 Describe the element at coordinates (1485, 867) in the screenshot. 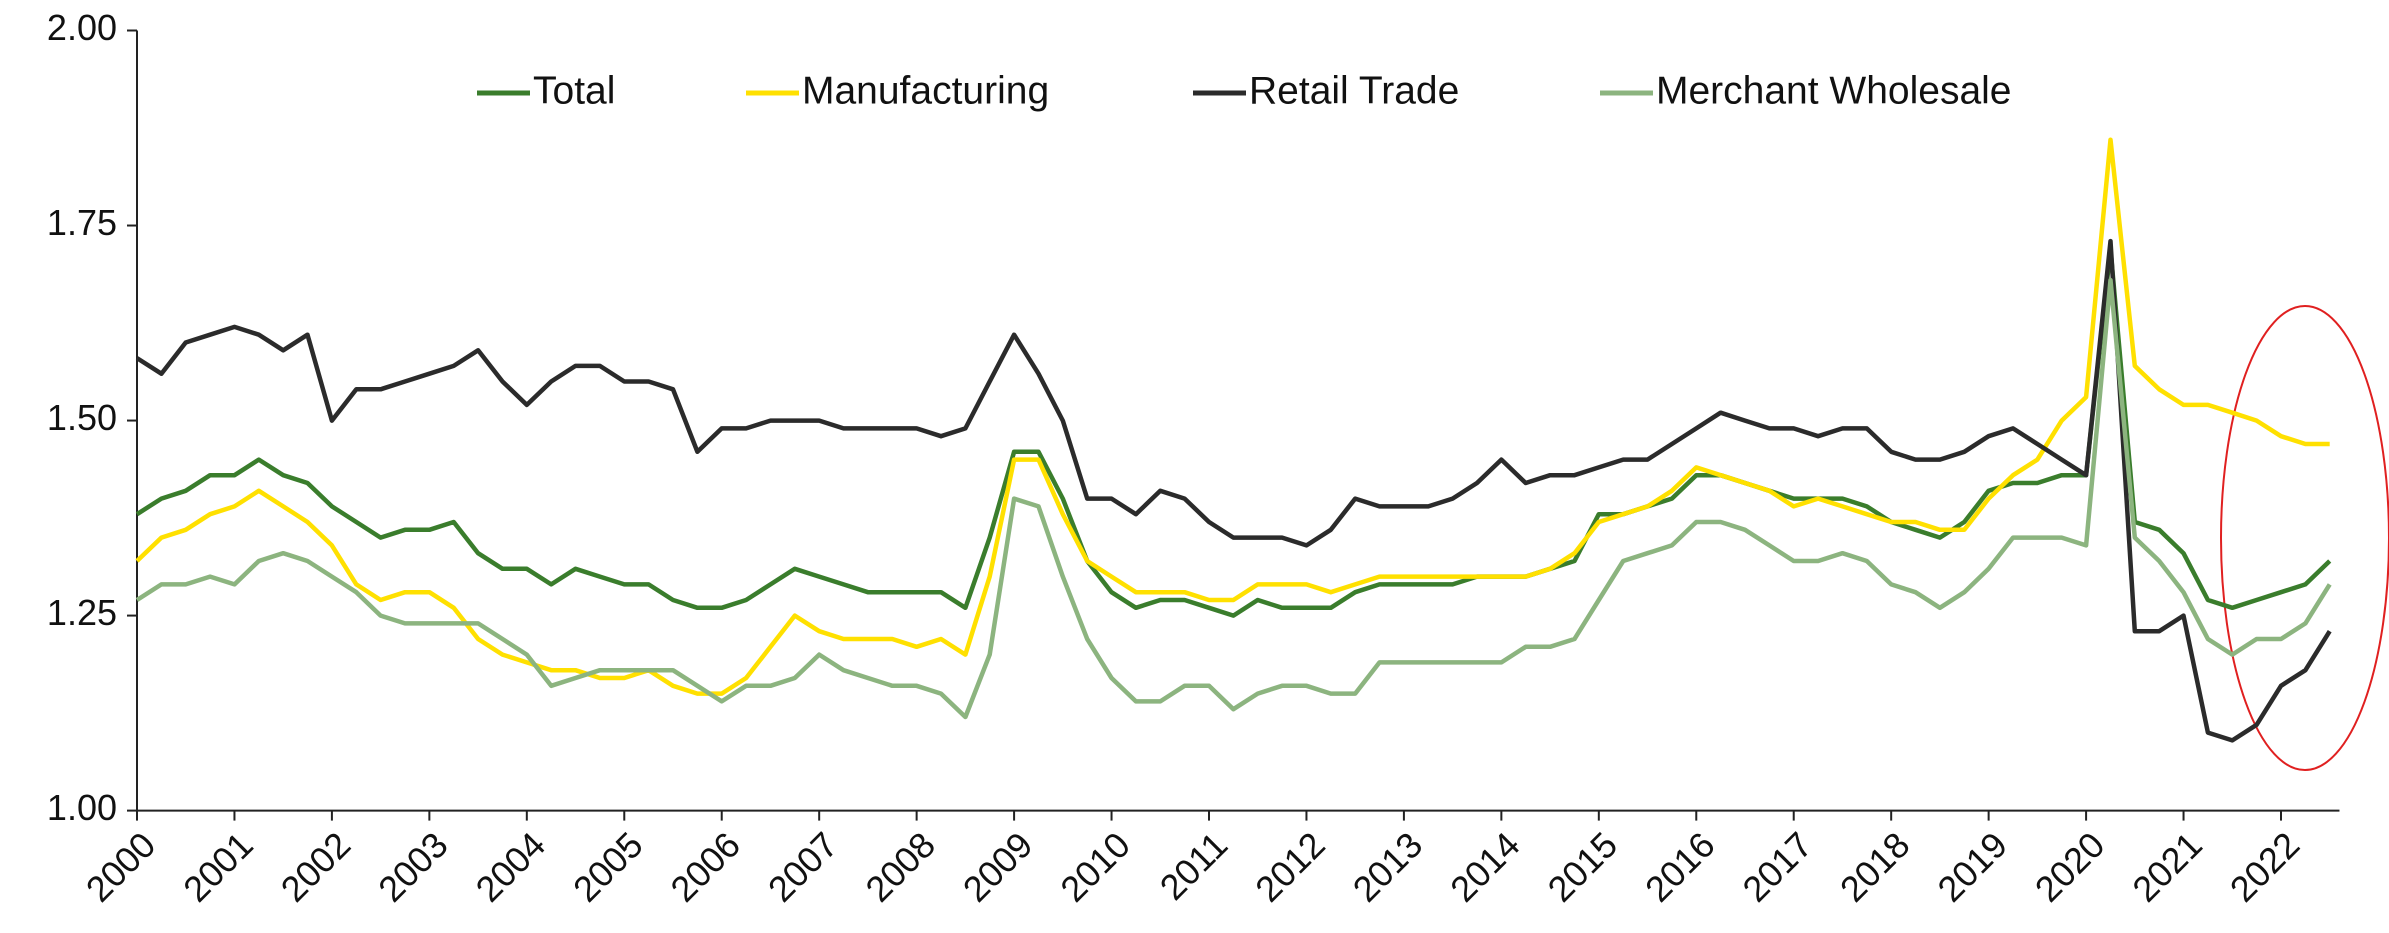

I see `x-tick-label: 2014` at that location.